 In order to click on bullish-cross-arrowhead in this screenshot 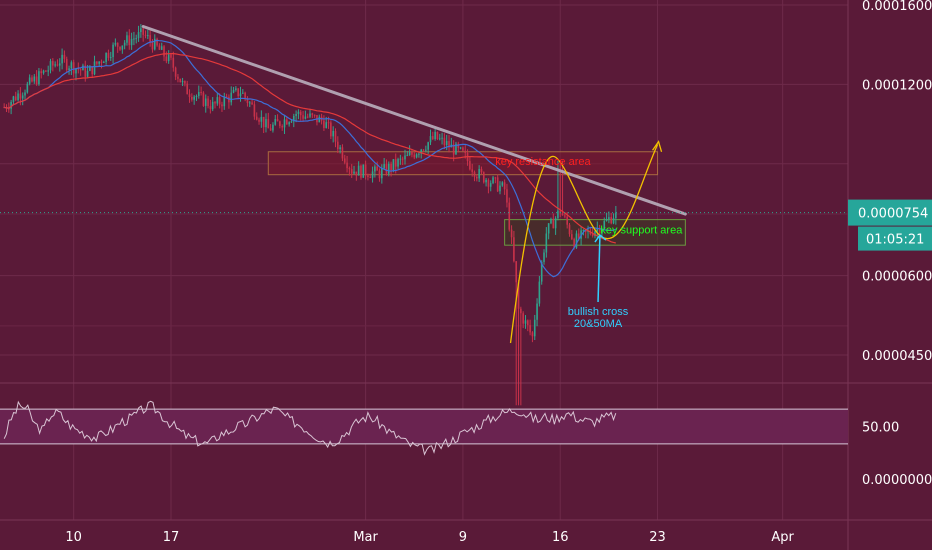, I will do `click(600, 238)`.